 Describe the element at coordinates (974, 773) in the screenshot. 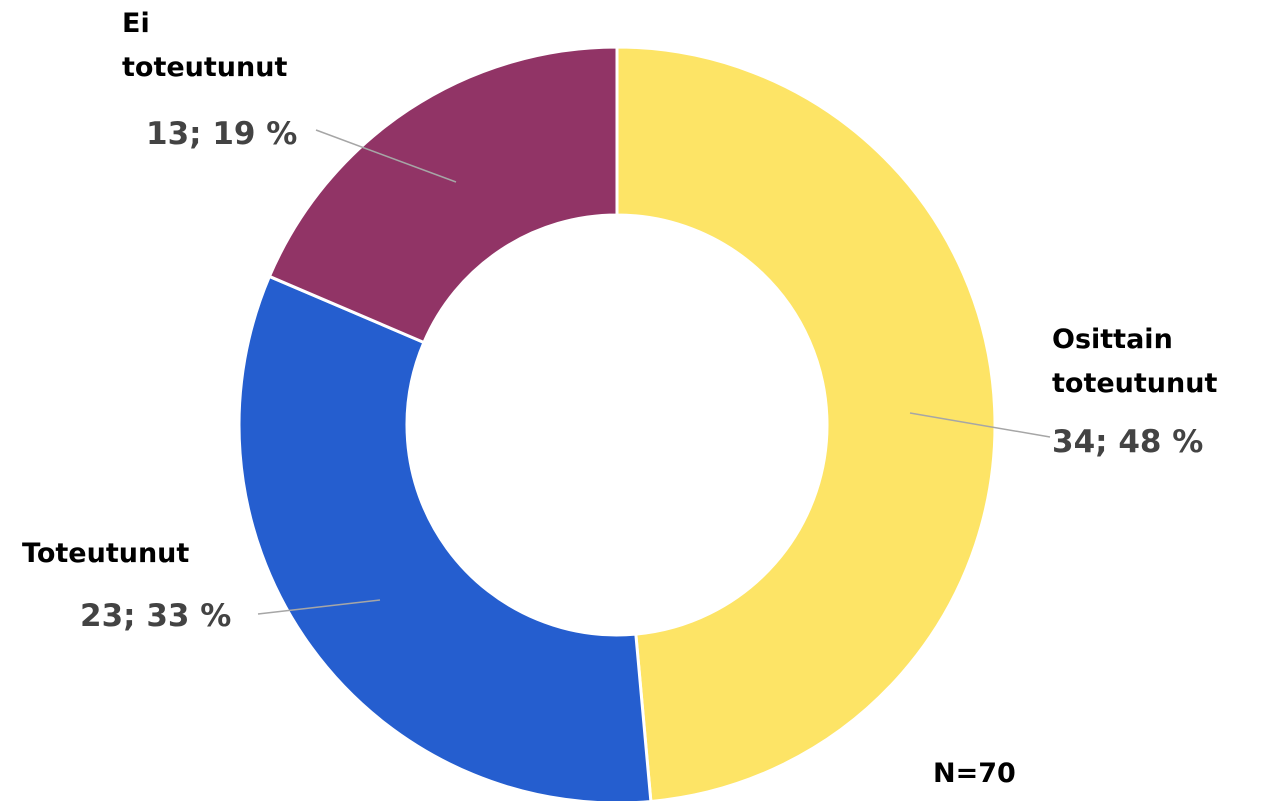

I see `annotation: N=70` at that location.